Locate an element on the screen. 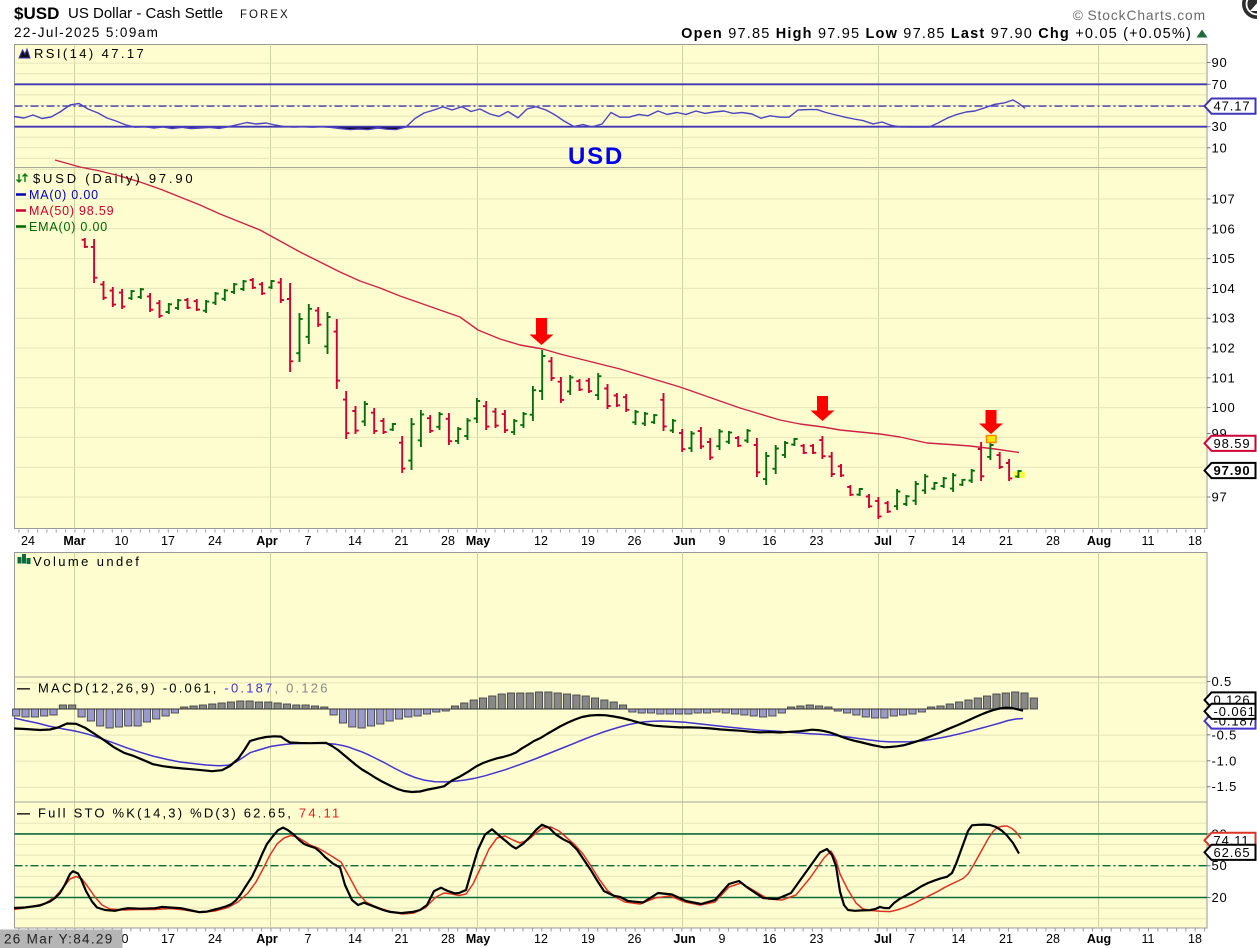 Image resolution: width=1257 pixels, height=948 pixels. svg-text: 30 is located at coordinates (1220, 126).